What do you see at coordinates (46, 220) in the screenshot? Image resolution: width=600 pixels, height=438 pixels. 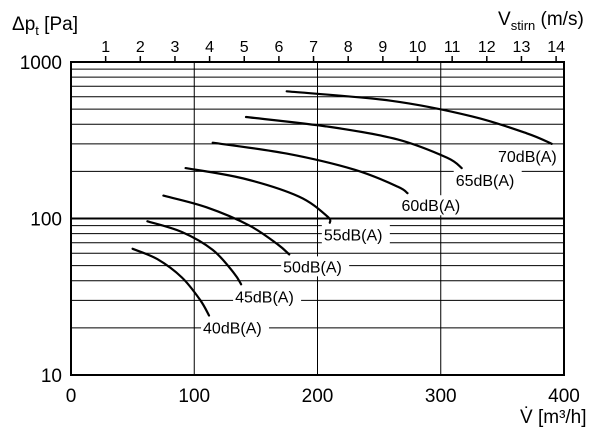 I see `y-tick-label: 100` at bounding box center [46, 220].